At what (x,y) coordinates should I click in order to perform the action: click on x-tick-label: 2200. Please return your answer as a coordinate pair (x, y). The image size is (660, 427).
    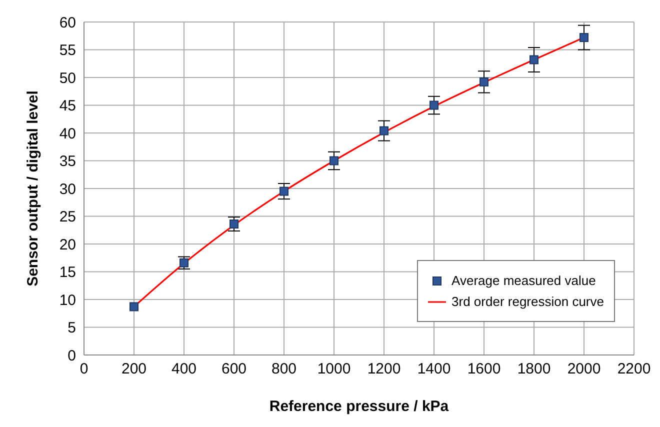
    Looking at the image, I should click on (634, 369).